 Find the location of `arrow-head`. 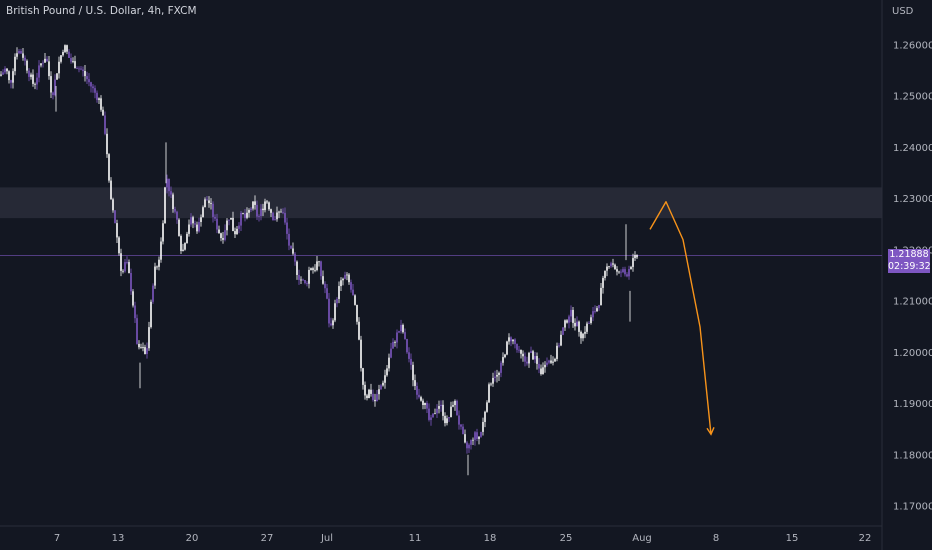

arrow-head is located at coordinates (710, 431).